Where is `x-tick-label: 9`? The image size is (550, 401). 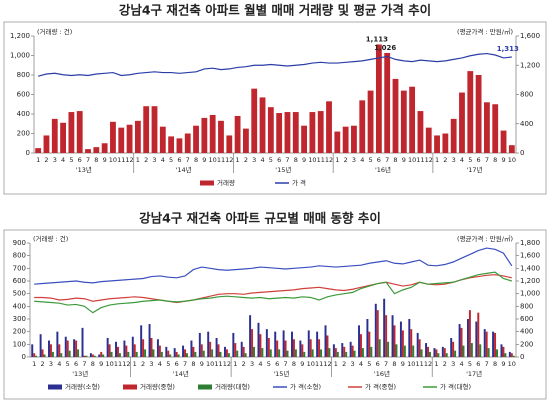 x-tick-label: 9 is located at coordinates (202, 364).